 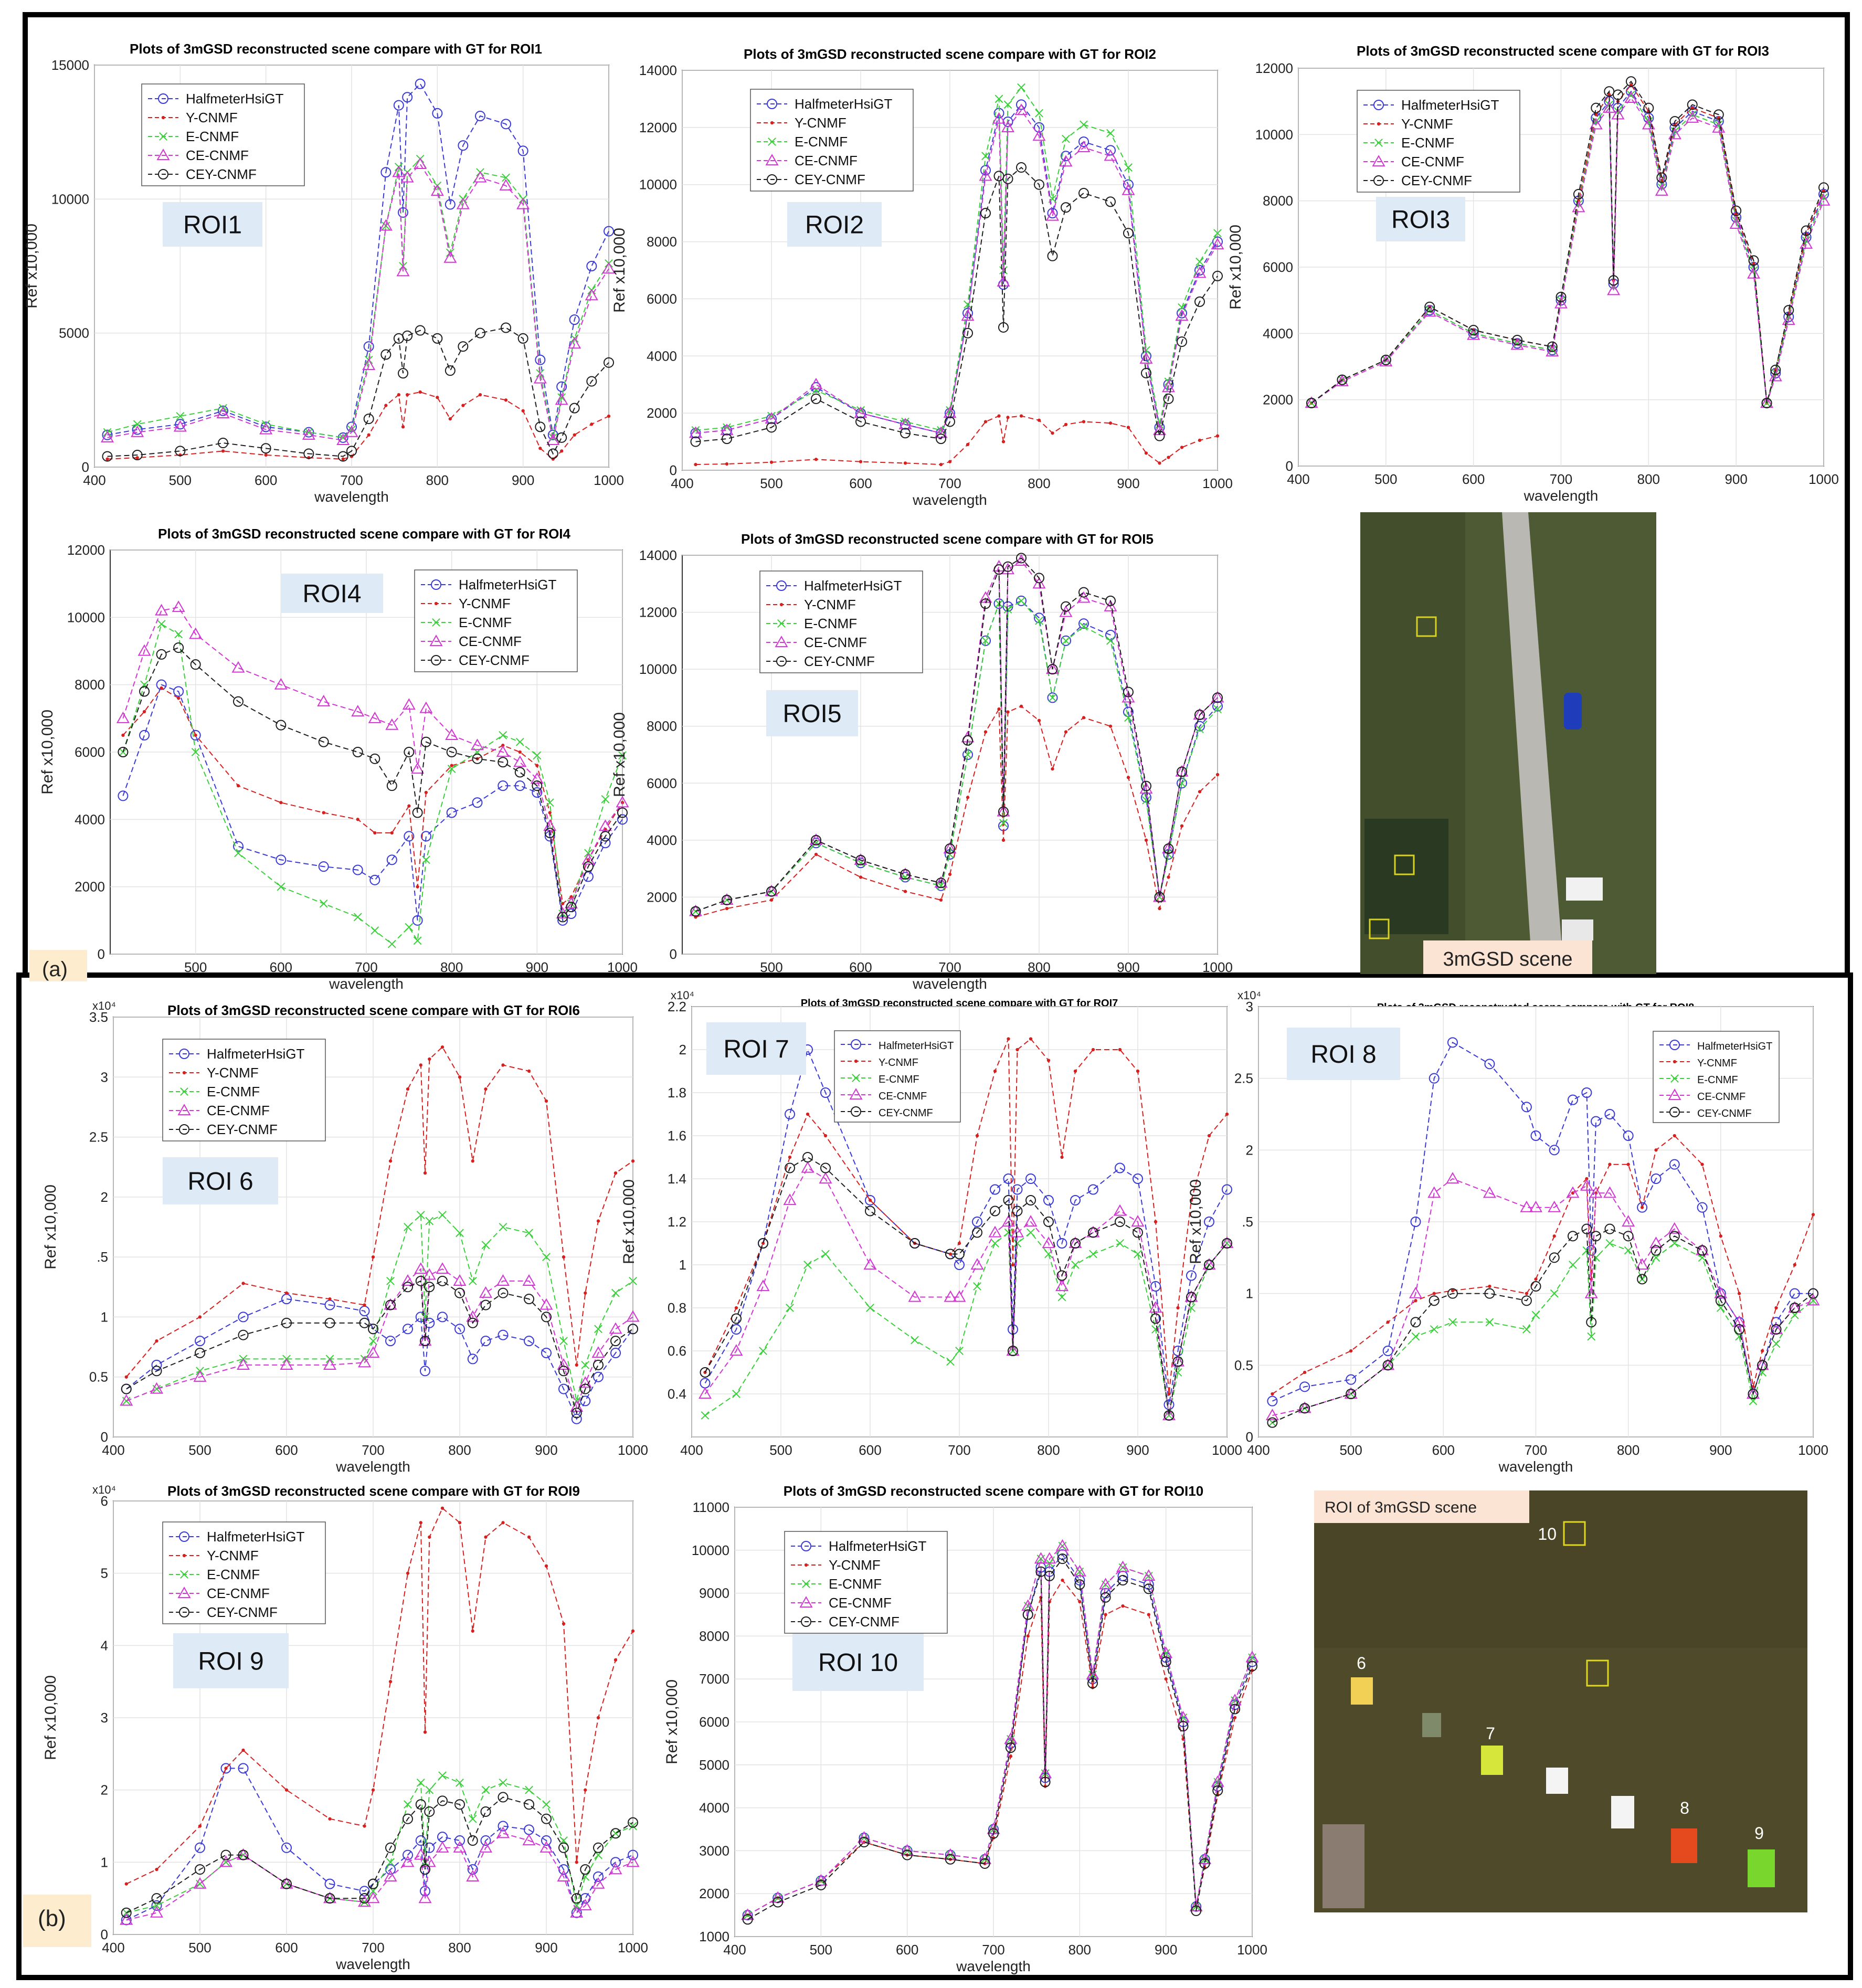 What do you see at coordinates (1420, 220) in the screenshot?
I see `roi-label: ROI3` at bounding box center [1420, 220].